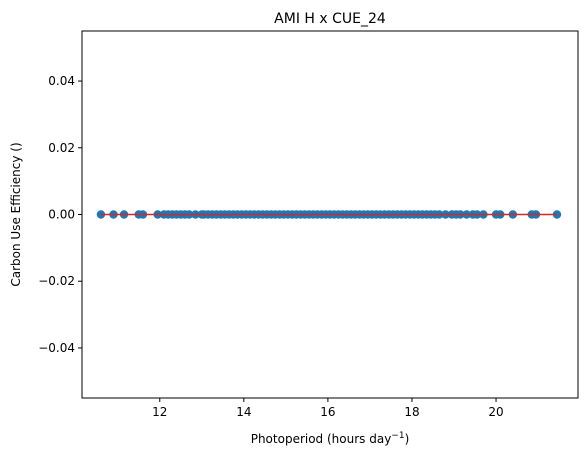  I want to click on y-tick-label: 0.02, so click(61, 148).